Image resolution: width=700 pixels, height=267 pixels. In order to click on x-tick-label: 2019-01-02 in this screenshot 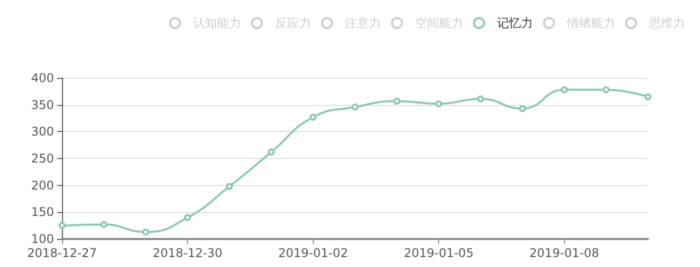, I will do `click(313, 253)`.